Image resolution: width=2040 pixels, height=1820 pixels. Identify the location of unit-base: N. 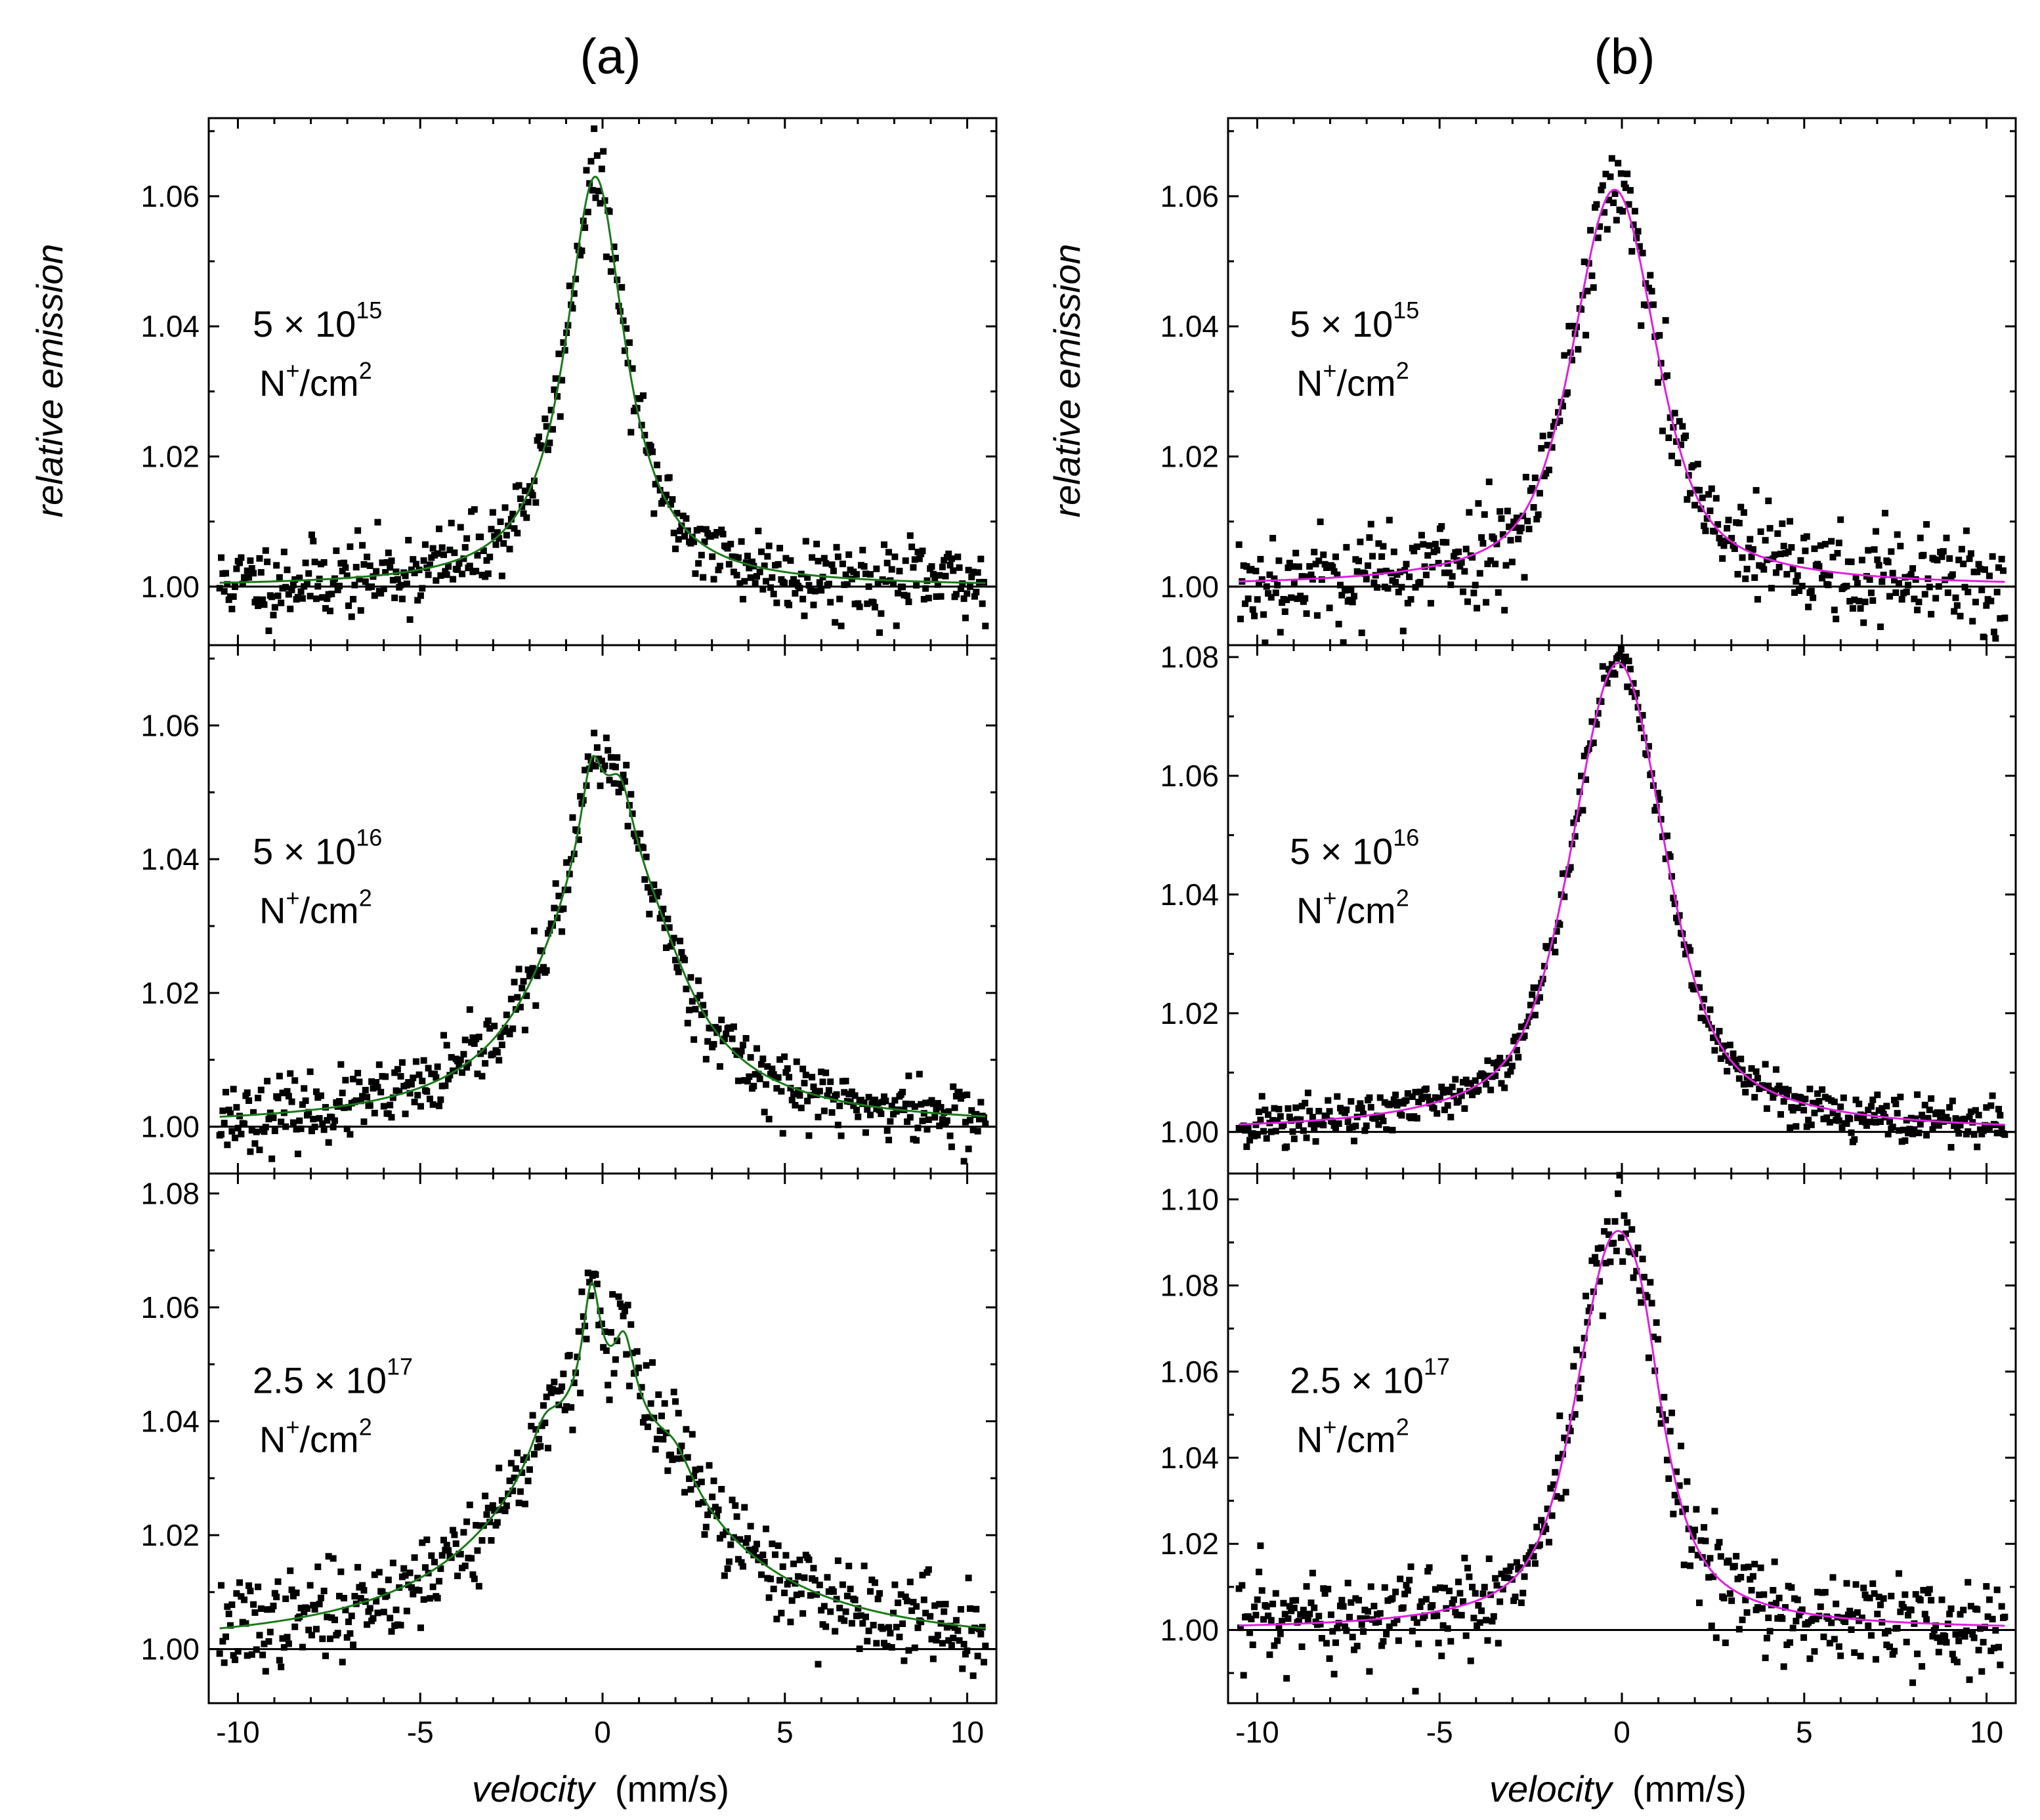
(1309, 1439).